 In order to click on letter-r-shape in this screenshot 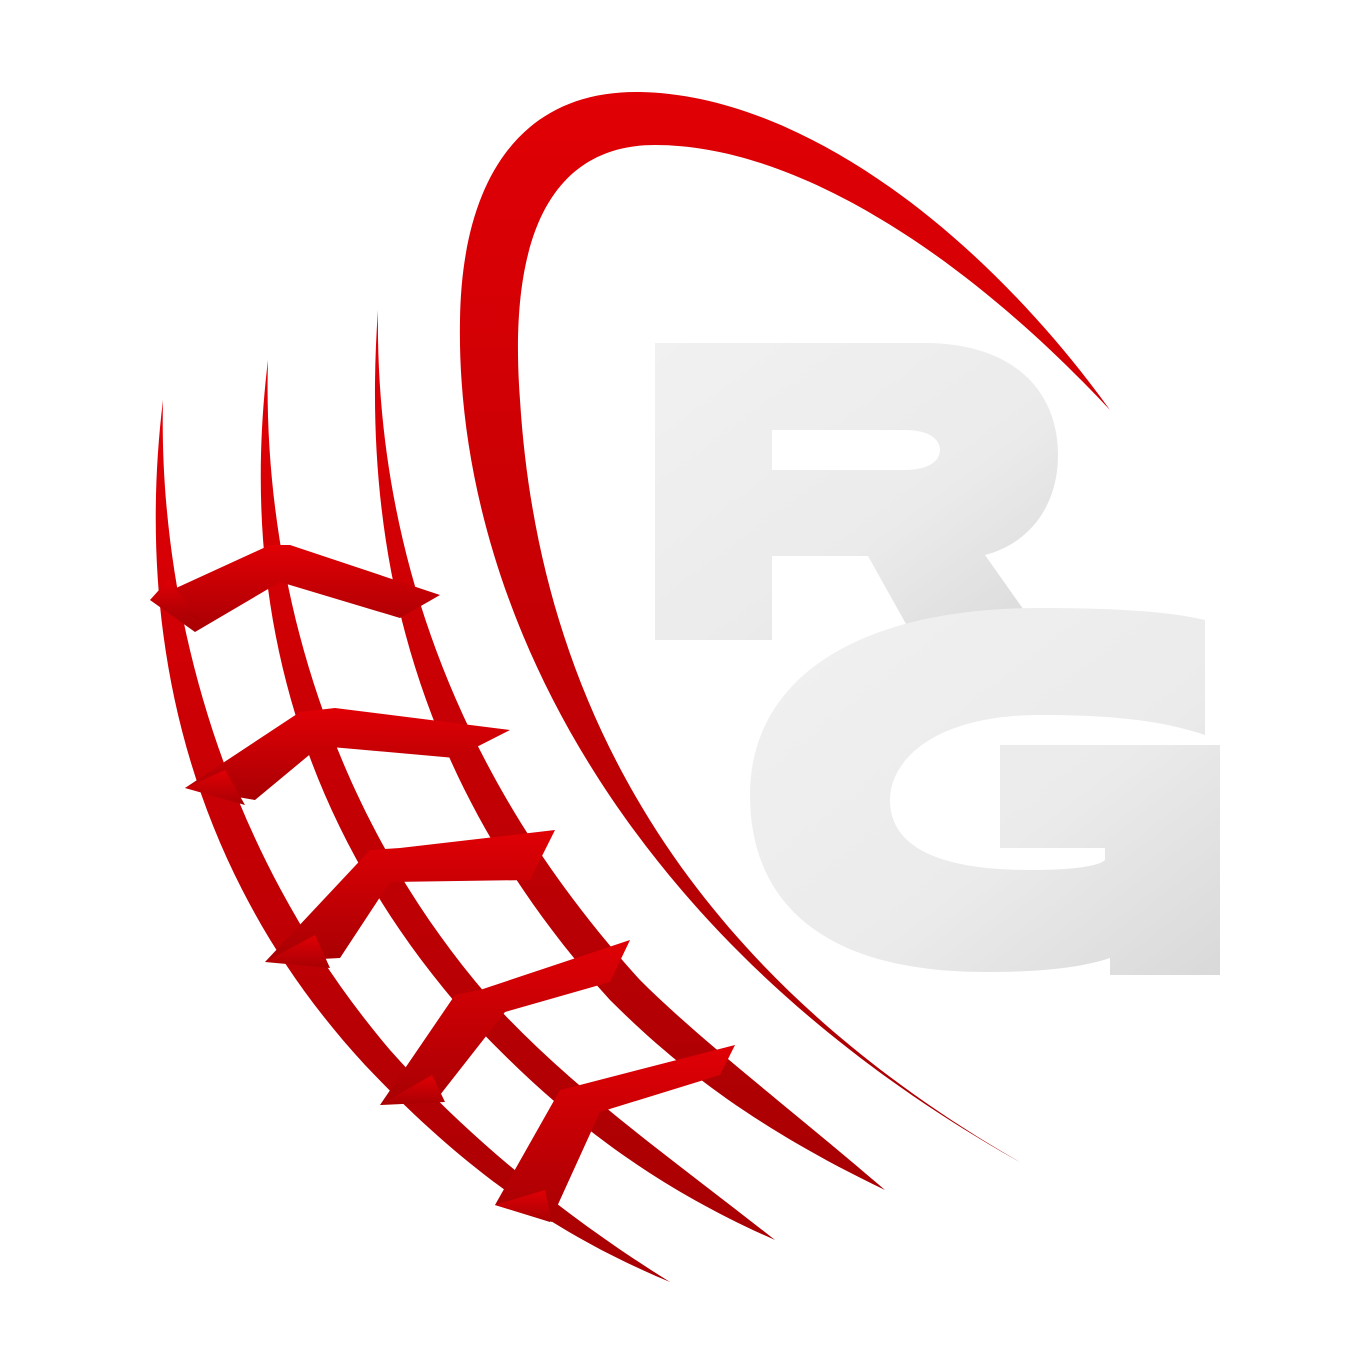, I will do `click(856, 491)`.